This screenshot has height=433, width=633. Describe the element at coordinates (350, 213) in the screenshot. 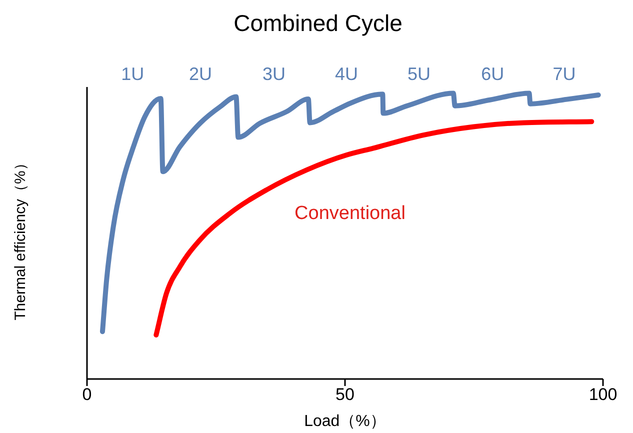

I see `series-label: Conventional` at that location.